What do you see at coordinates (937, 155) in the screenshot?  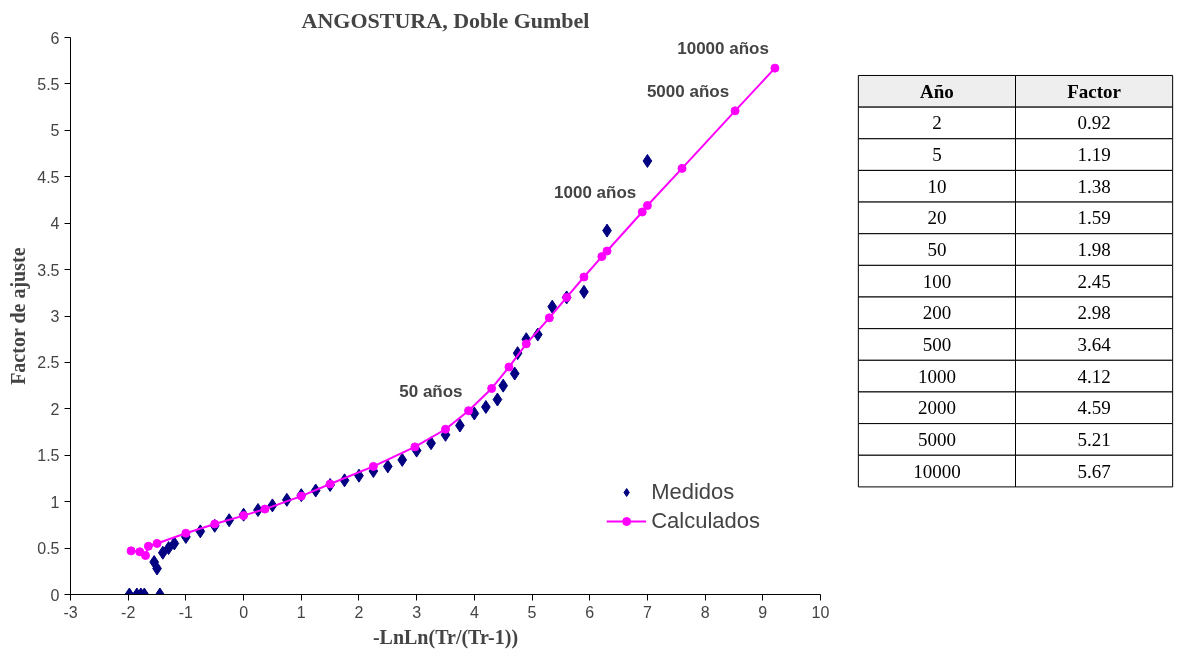 I see `category-label: 5` at bounding box center [937, 155].